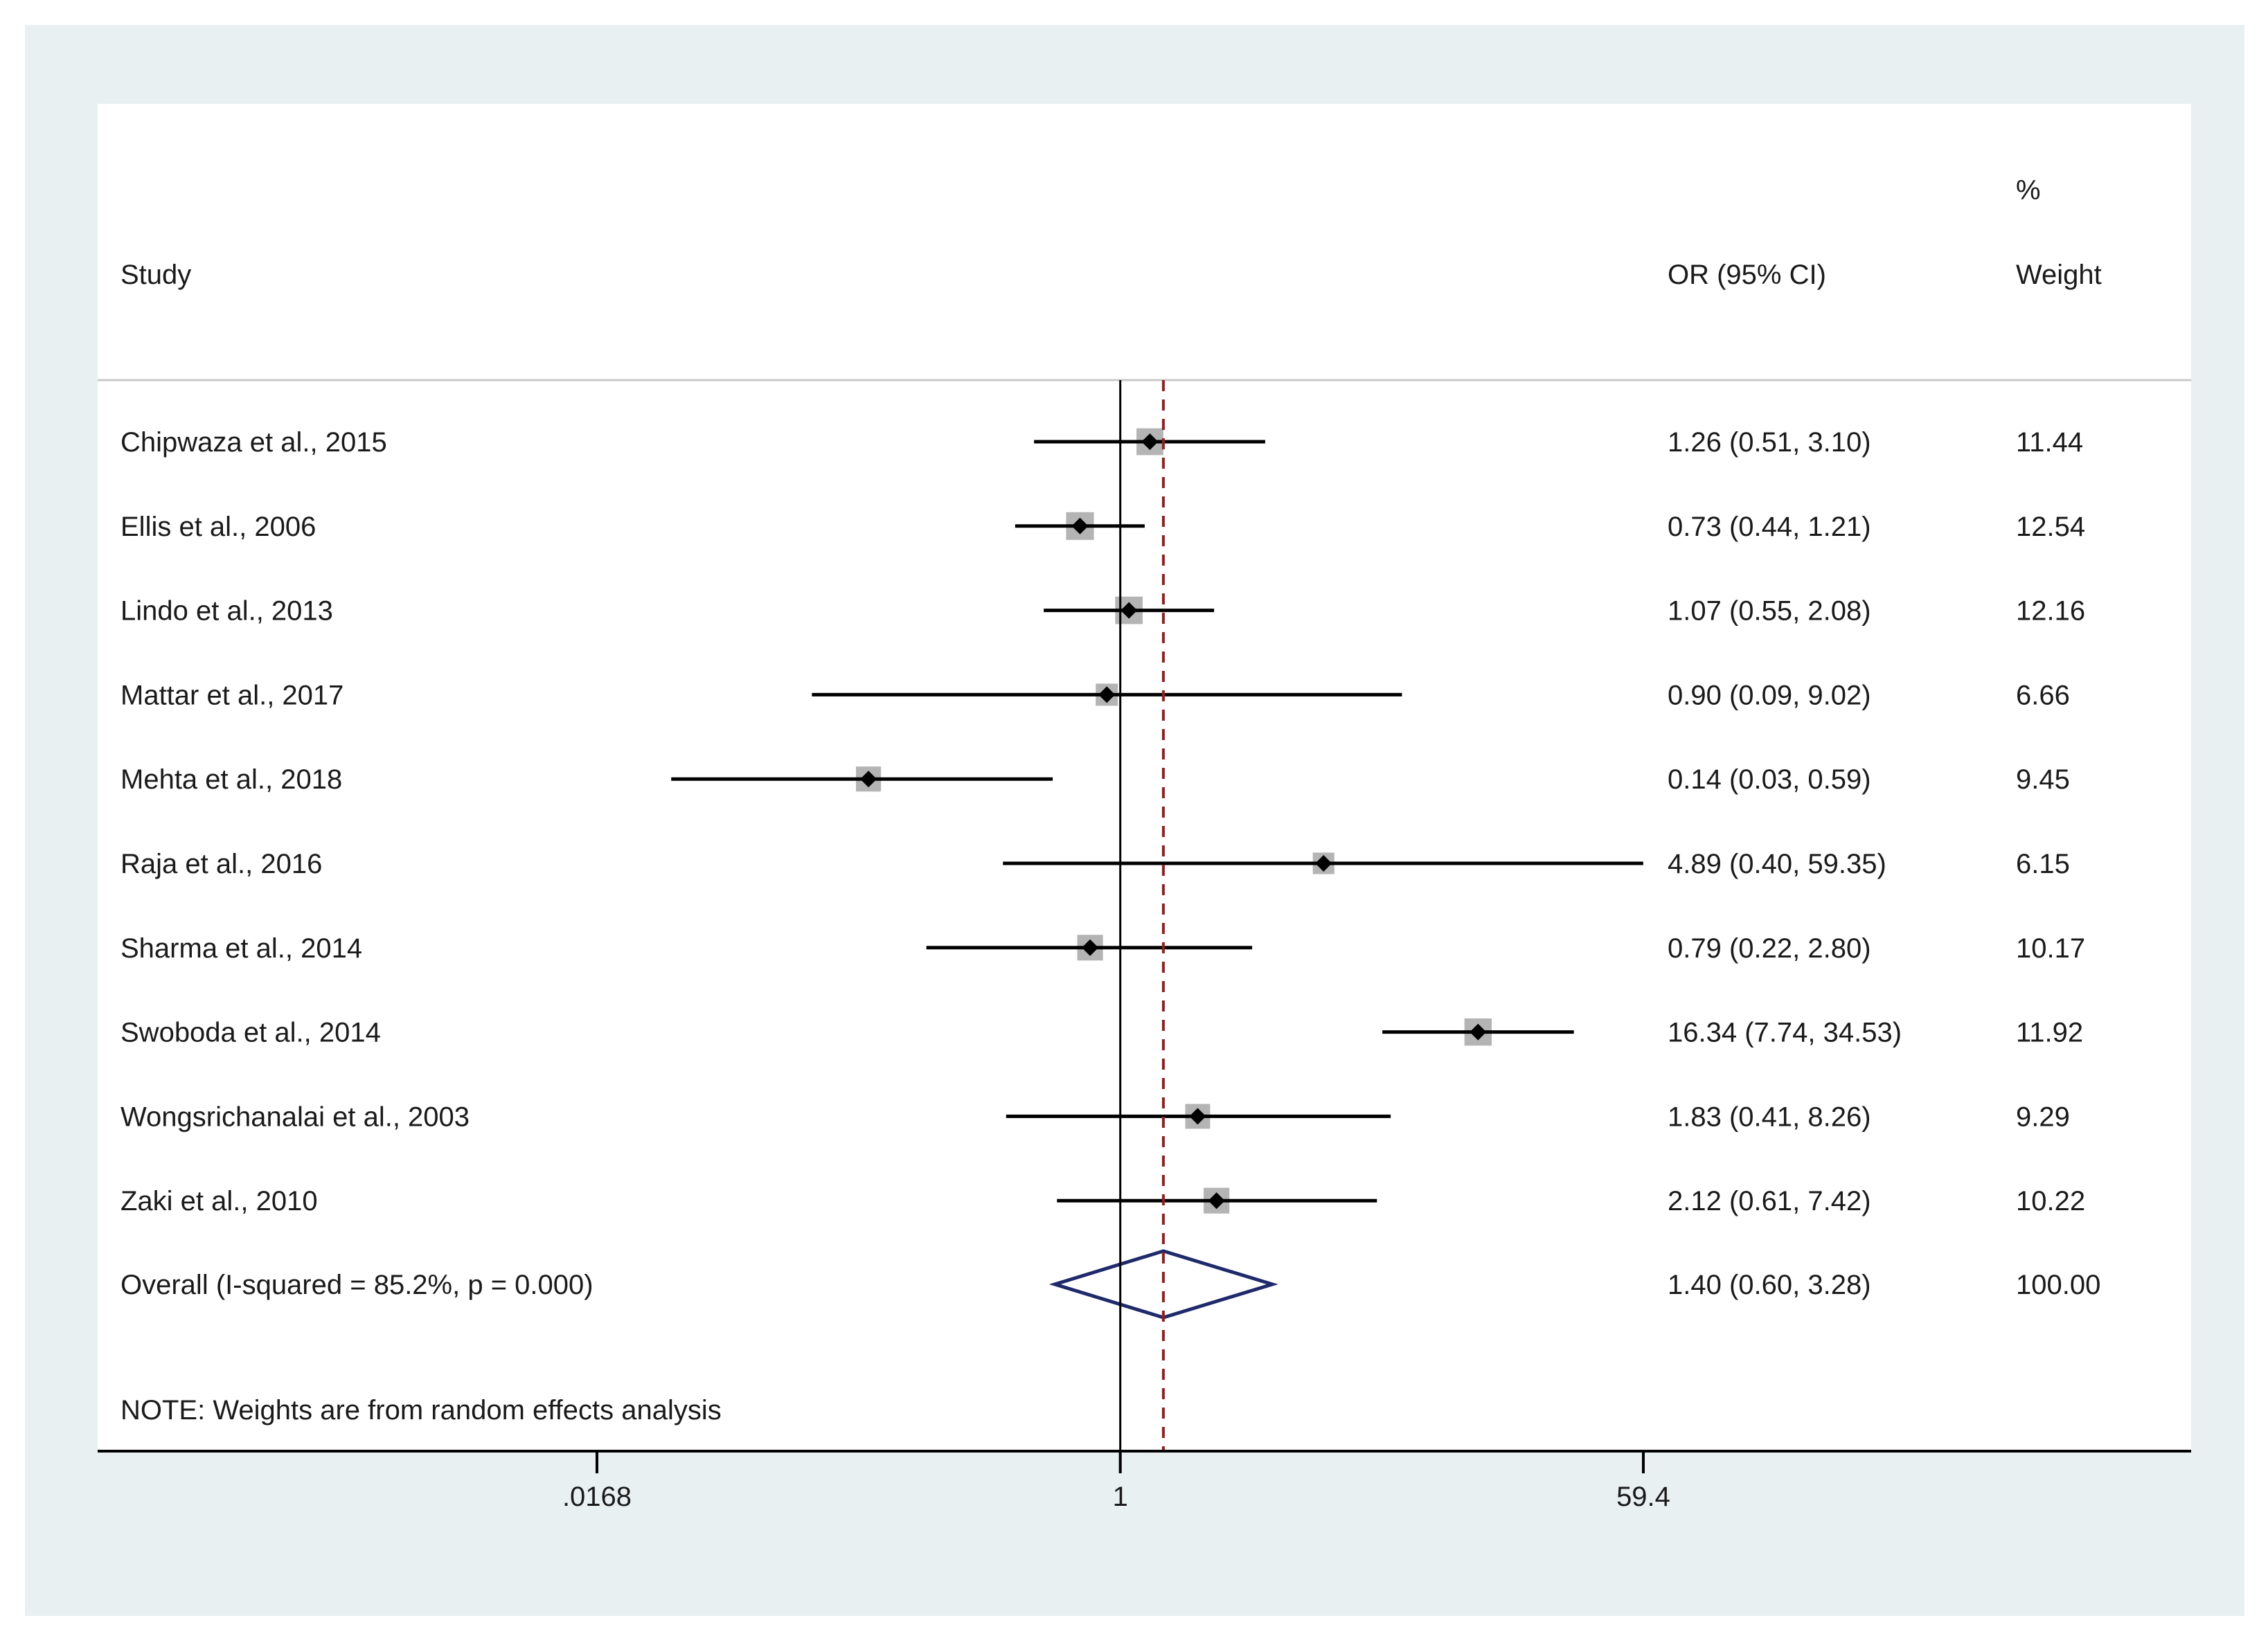 The width and height of the screenshot is (2268, 1636). What do you see at coordinates (1777, 864) in the screenshot?
I see `study-ci-text: 4.89 (0.40, 59.35)` at bounding box center [1777, 864].